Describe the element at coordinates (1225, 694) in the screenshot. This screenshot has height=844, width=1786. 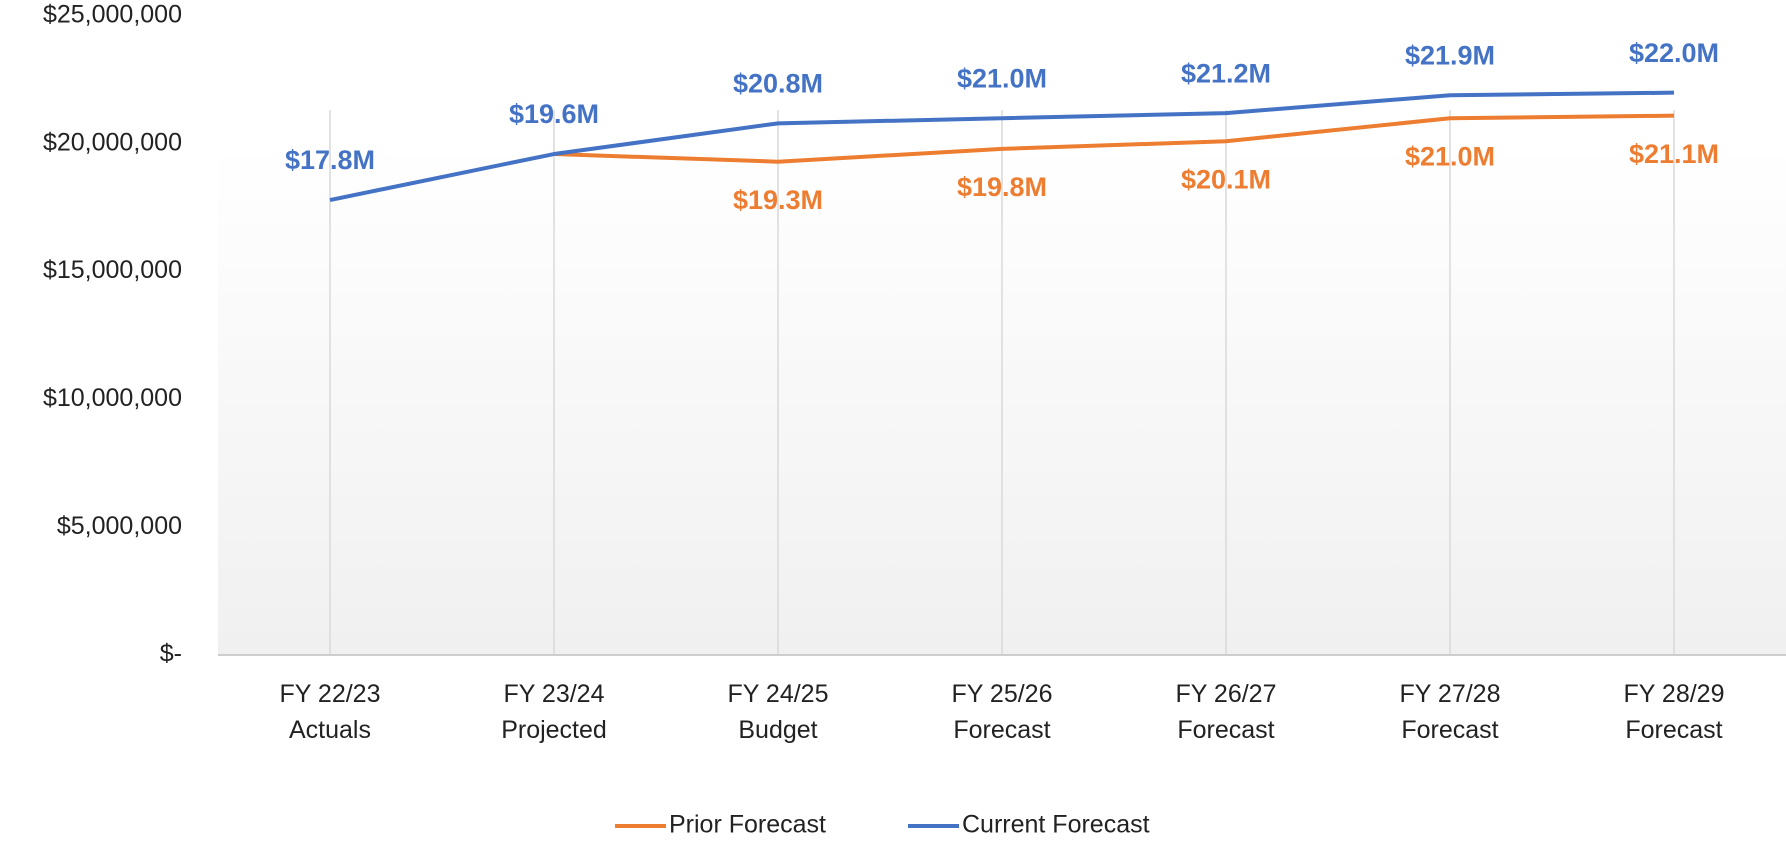
I see `x-tick-label-line: FY 26/27` at that location.